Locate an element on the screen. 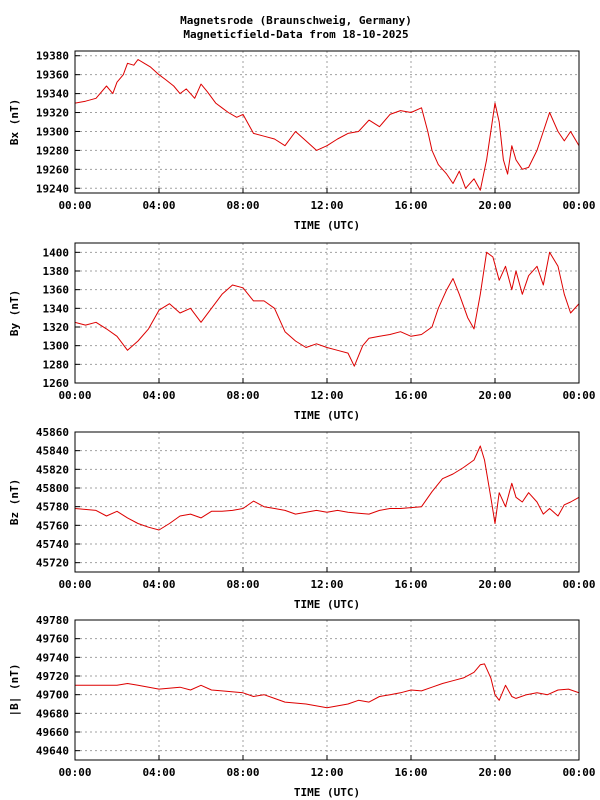 The width and height of the screenshot is (600, 800). panel-3-xtick-label: 08:00 is located at coordinates (242, 584).